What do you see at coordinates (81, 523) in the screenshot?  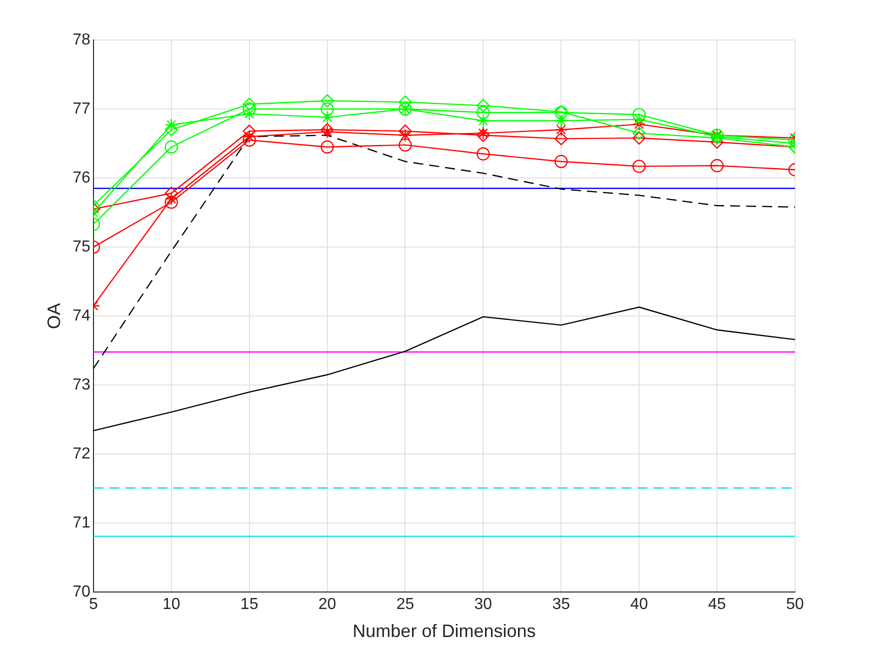 I see `y-tick-label: 71` at bounding box center [81, 523].